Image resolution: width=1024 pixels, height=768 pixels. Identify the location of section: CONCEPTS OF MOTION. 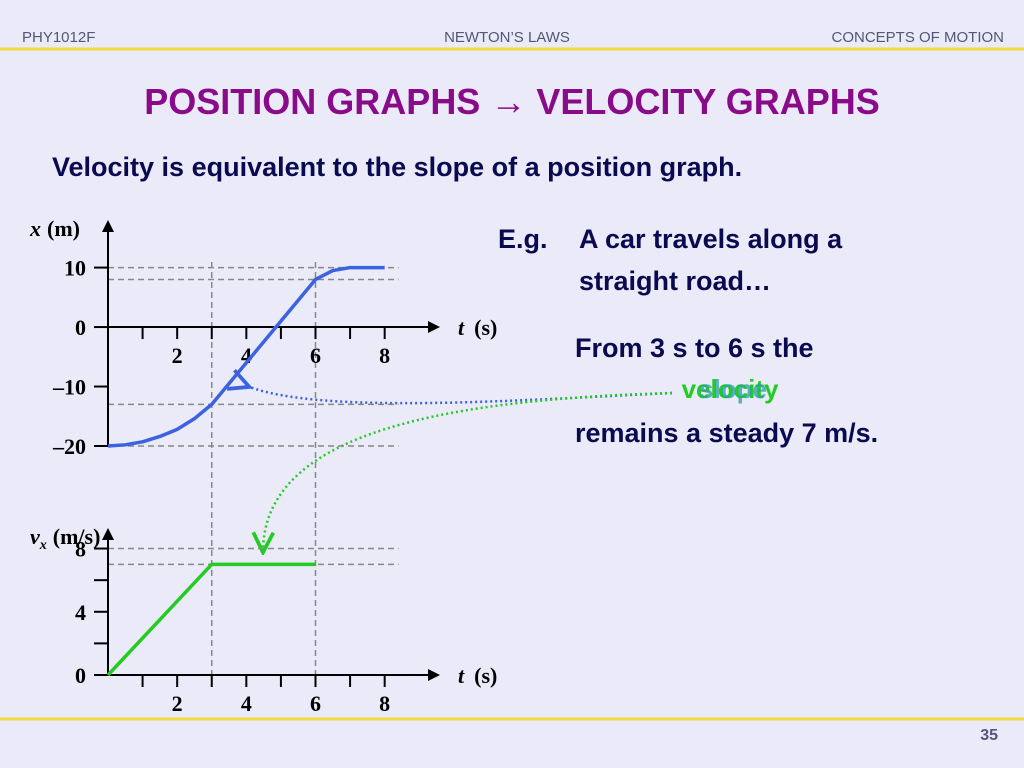
(918, 37).